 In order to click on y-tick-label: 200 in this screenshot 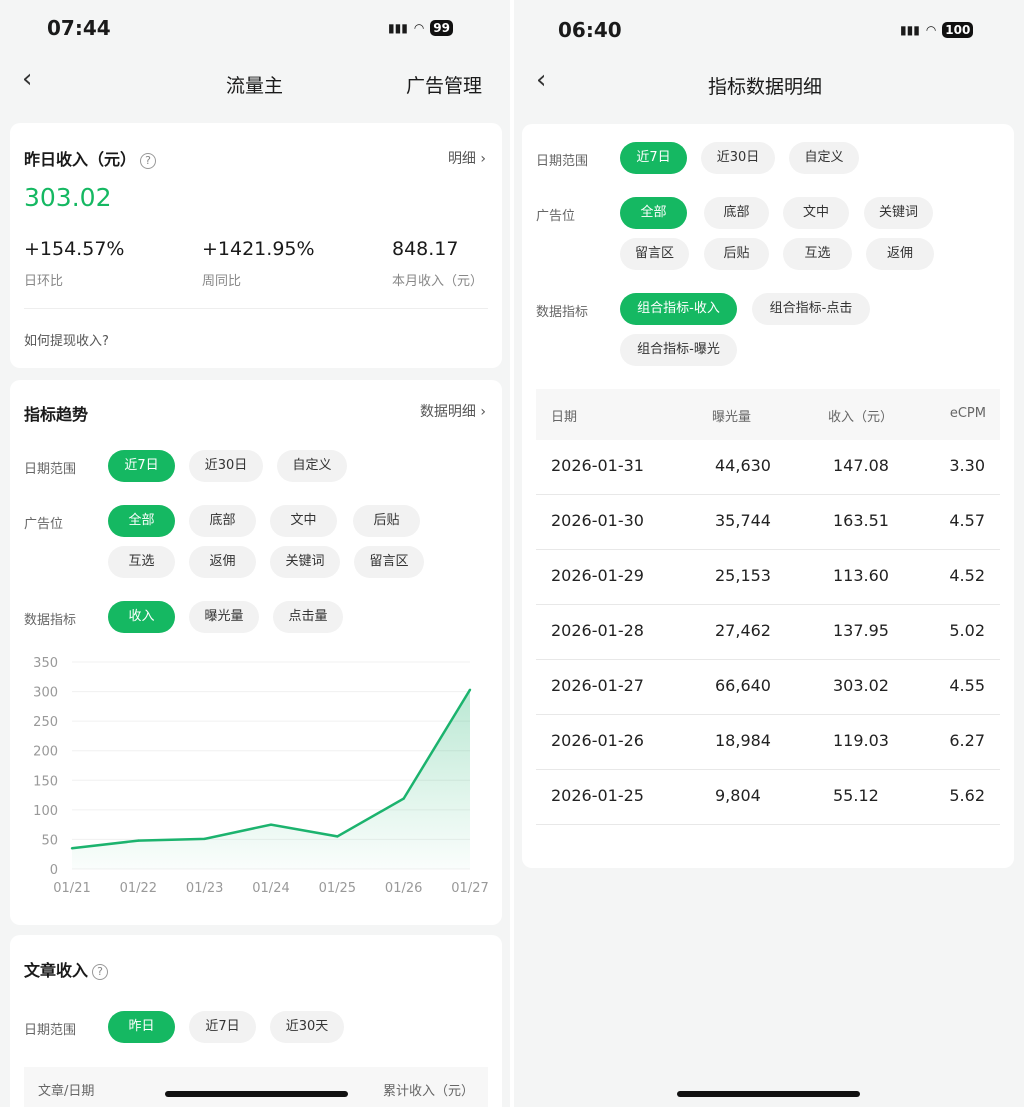, I will do `click(45, 752)`.